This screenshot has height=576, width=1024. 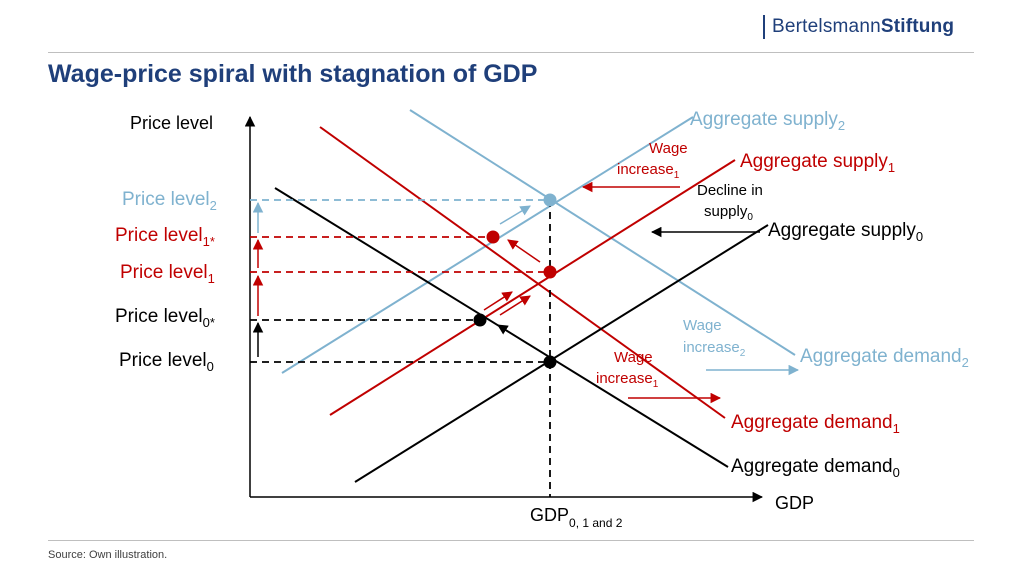 I want to click on label-pl2-main: Price level, so click(x=166, y=199).